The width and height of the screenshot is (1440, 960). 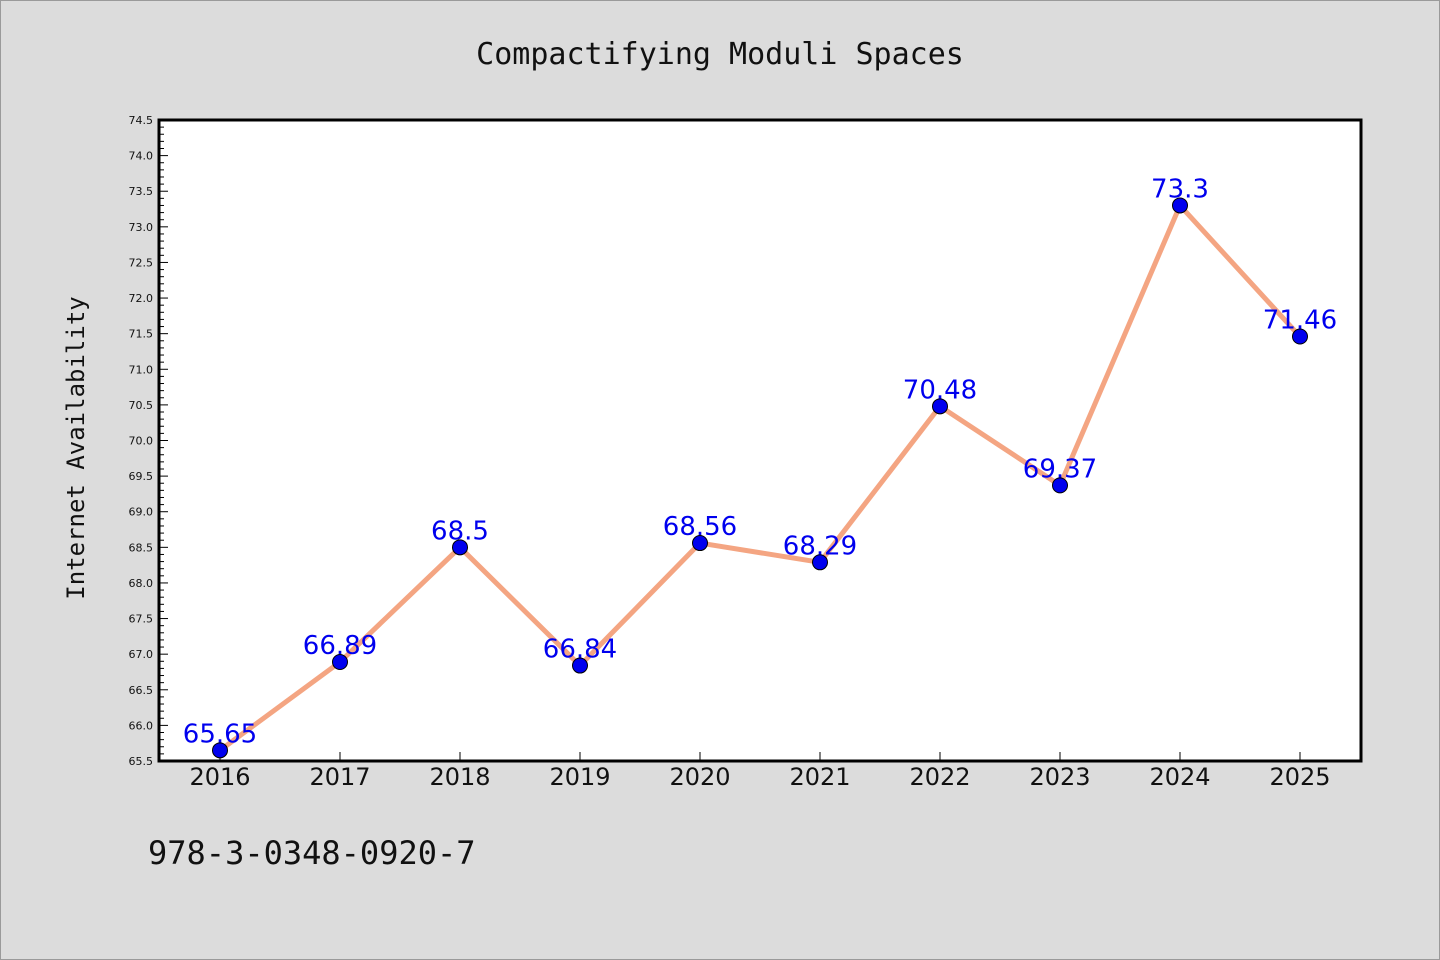 I want to click on x-tick-label: 2023, so click(x=1059, y=777).